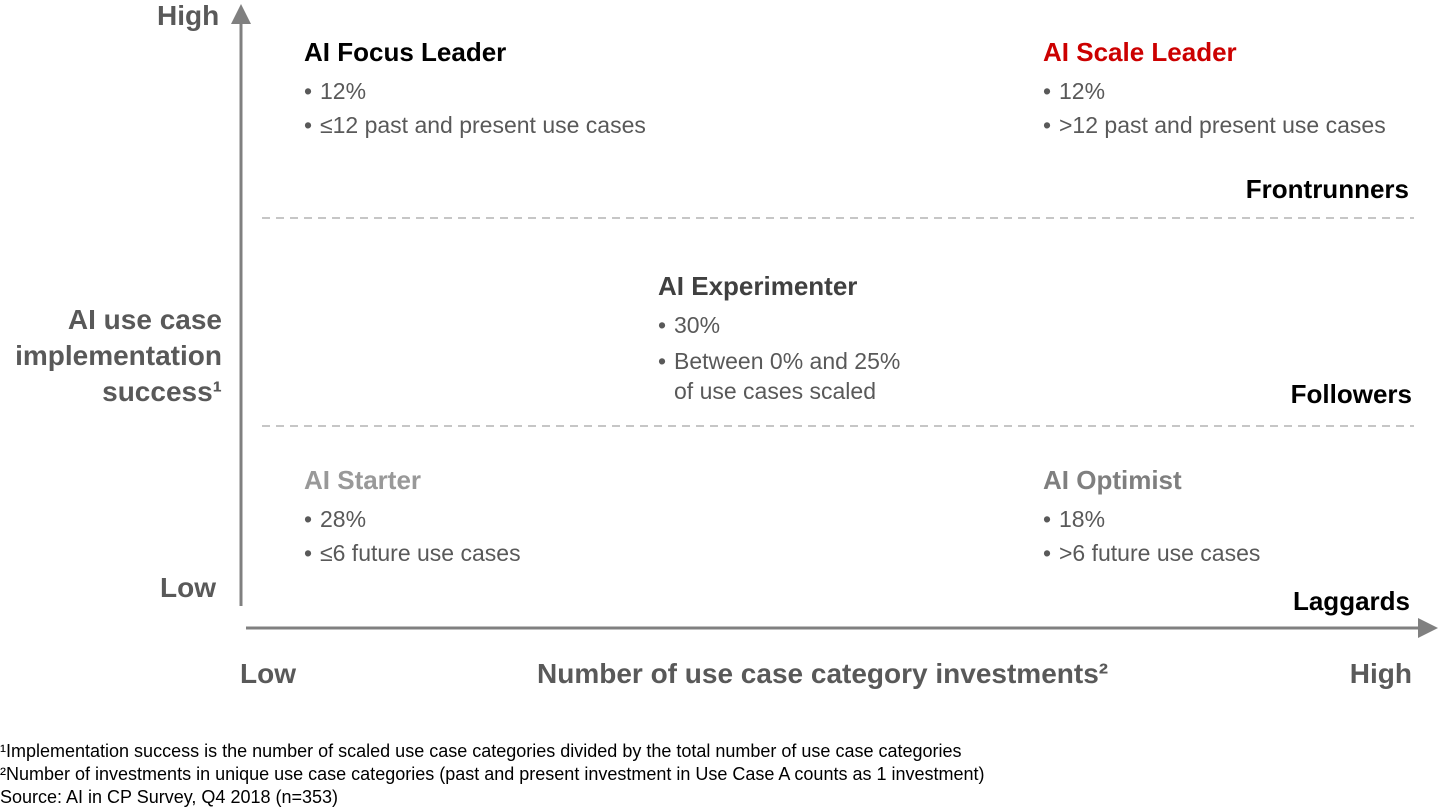  I want to click on segment-starter: AI Starter • 28% • ≤6 future use cases, so click(412, 517).